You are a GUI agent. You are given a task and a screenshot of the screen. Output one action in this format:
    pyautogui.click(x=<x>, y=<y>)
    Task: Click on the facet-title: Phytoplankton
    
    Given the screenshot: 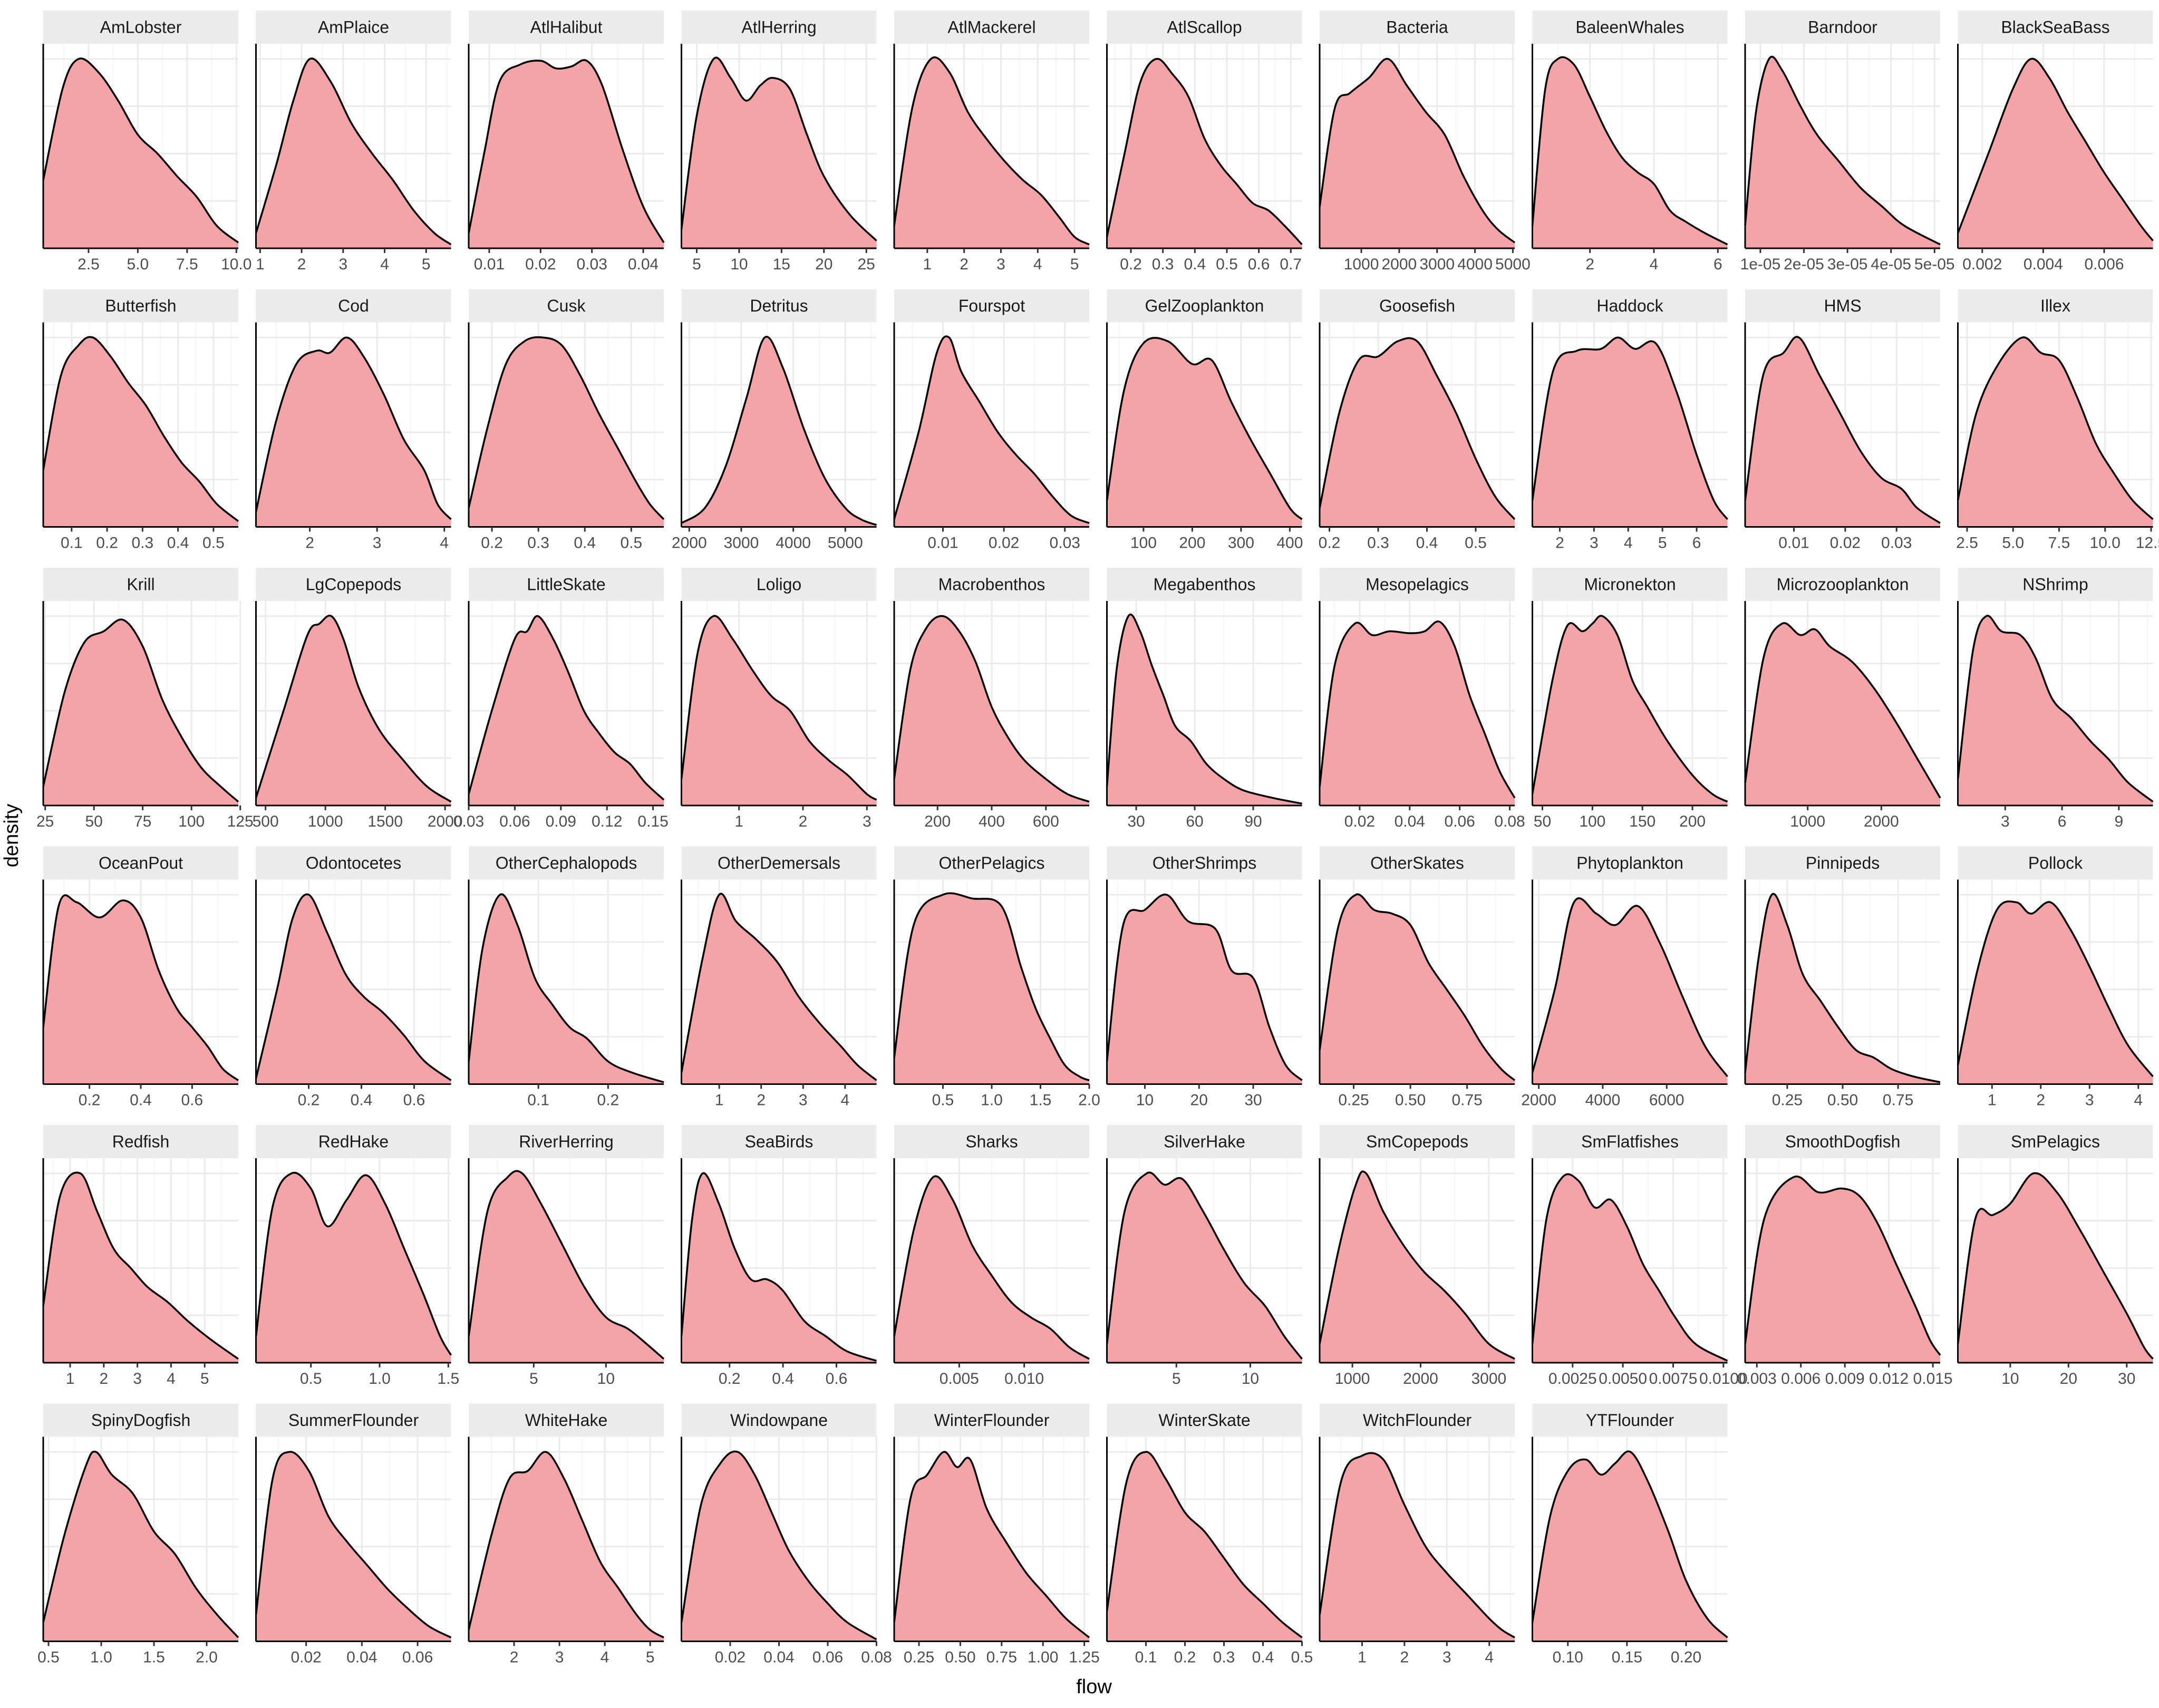 What is the action you would take?
    pyautogui.click(x=1629, y=862)
    